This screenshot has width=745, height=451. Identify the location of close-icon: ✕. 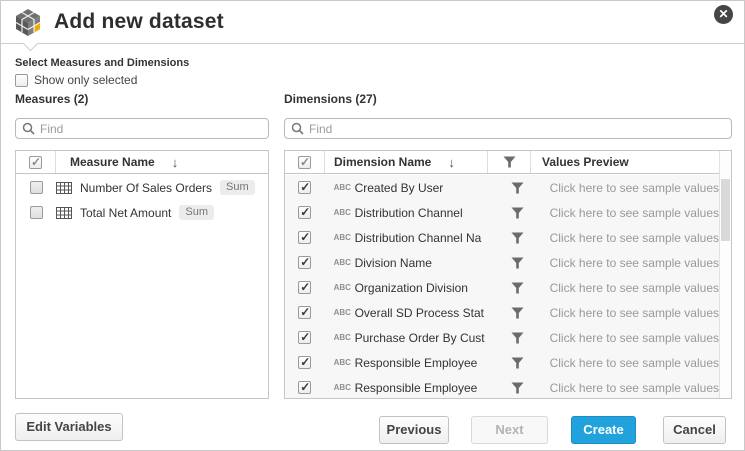
(723, 14).